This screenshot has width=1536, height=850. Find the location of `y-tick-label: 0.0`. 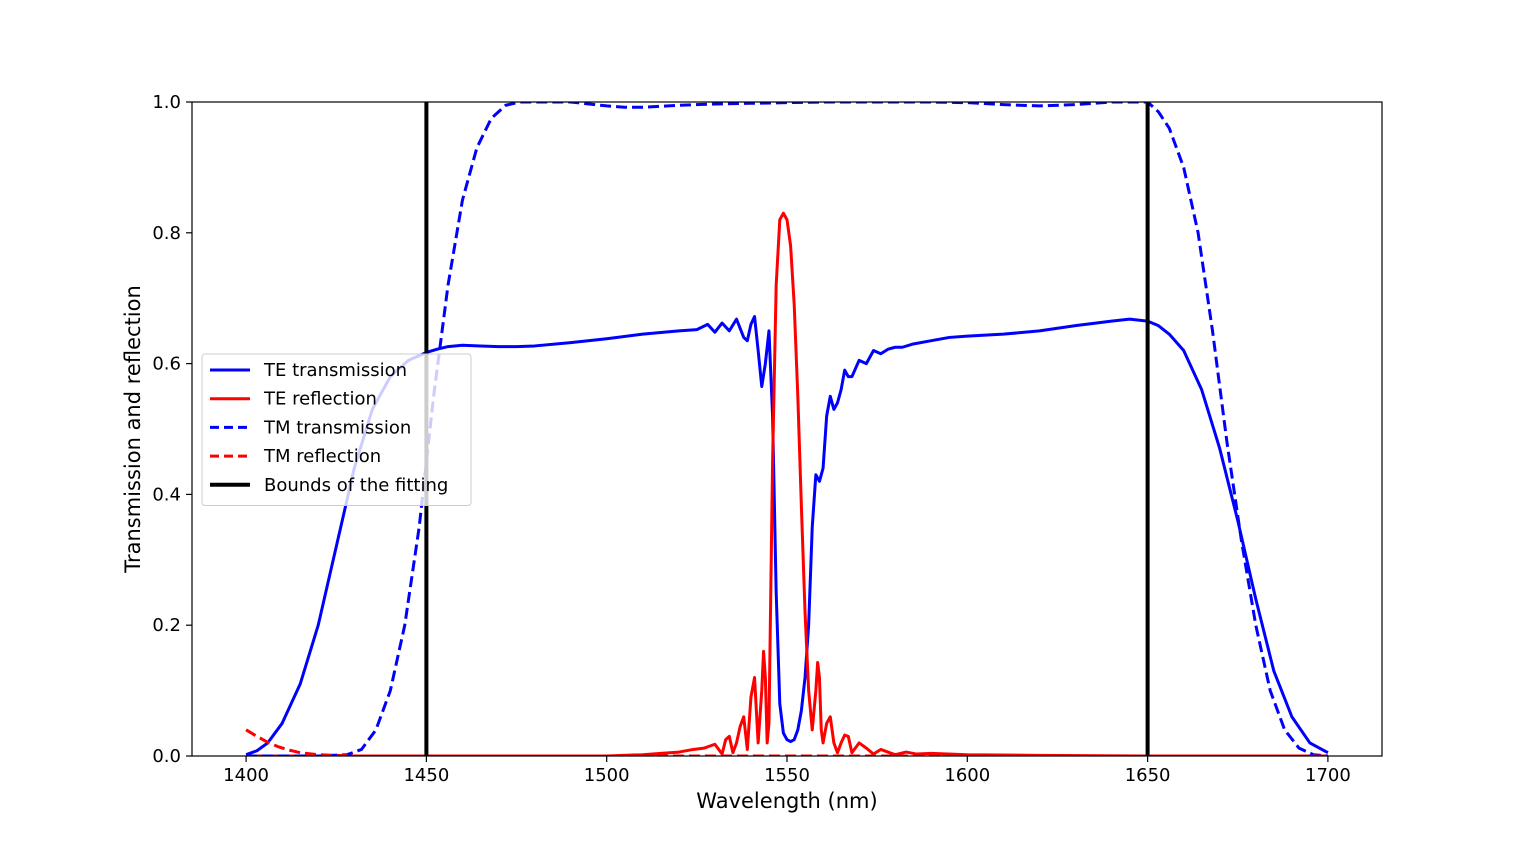

y-tick-label: 0.0 is located at coordinates (166, 756).